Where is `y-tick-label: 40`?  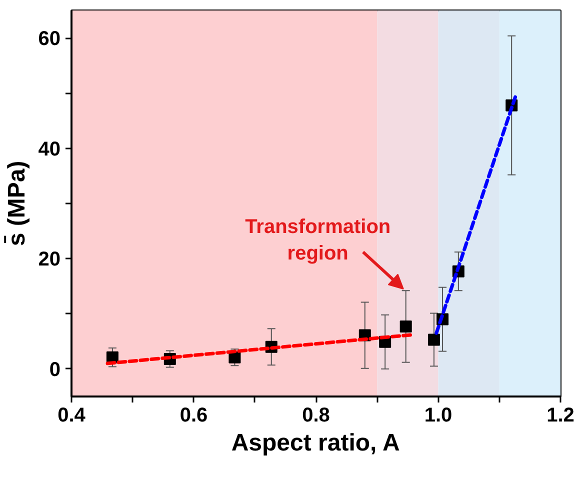 y-tick-label: 40 is located at coordinates (49, 149).